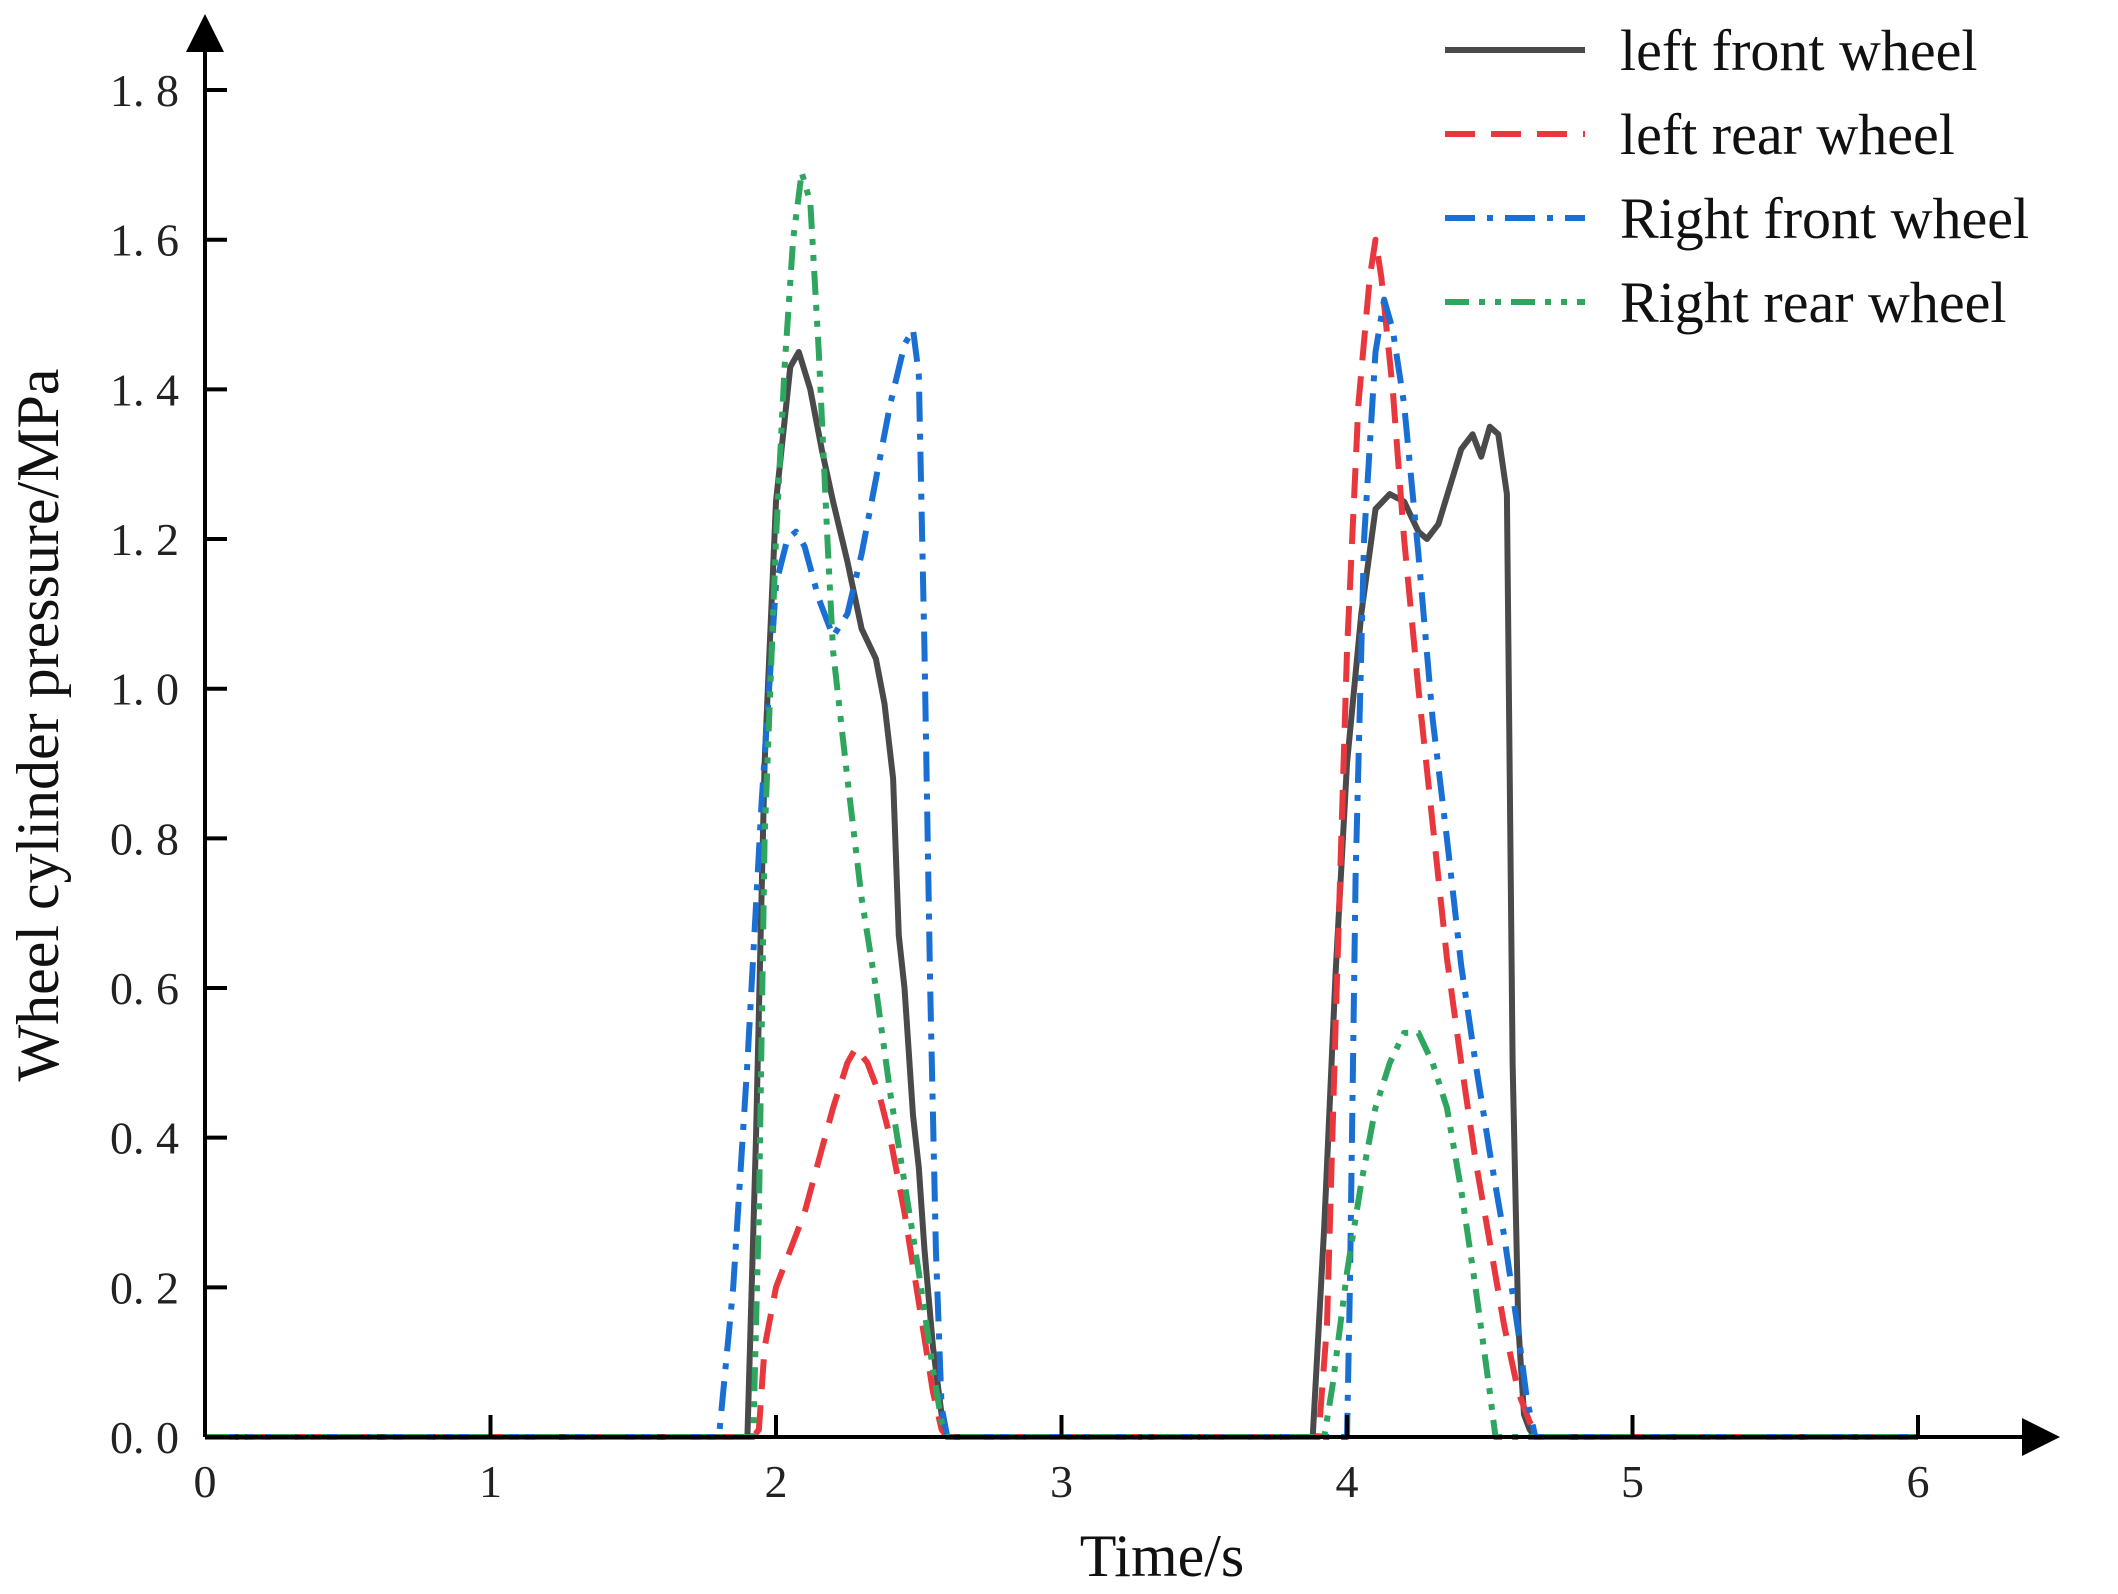 The image size is (2118, 1594). Describe the element at coordinates (144, 1287) in the screenshot. I see `y-tick-label: 0. 2` at that location.